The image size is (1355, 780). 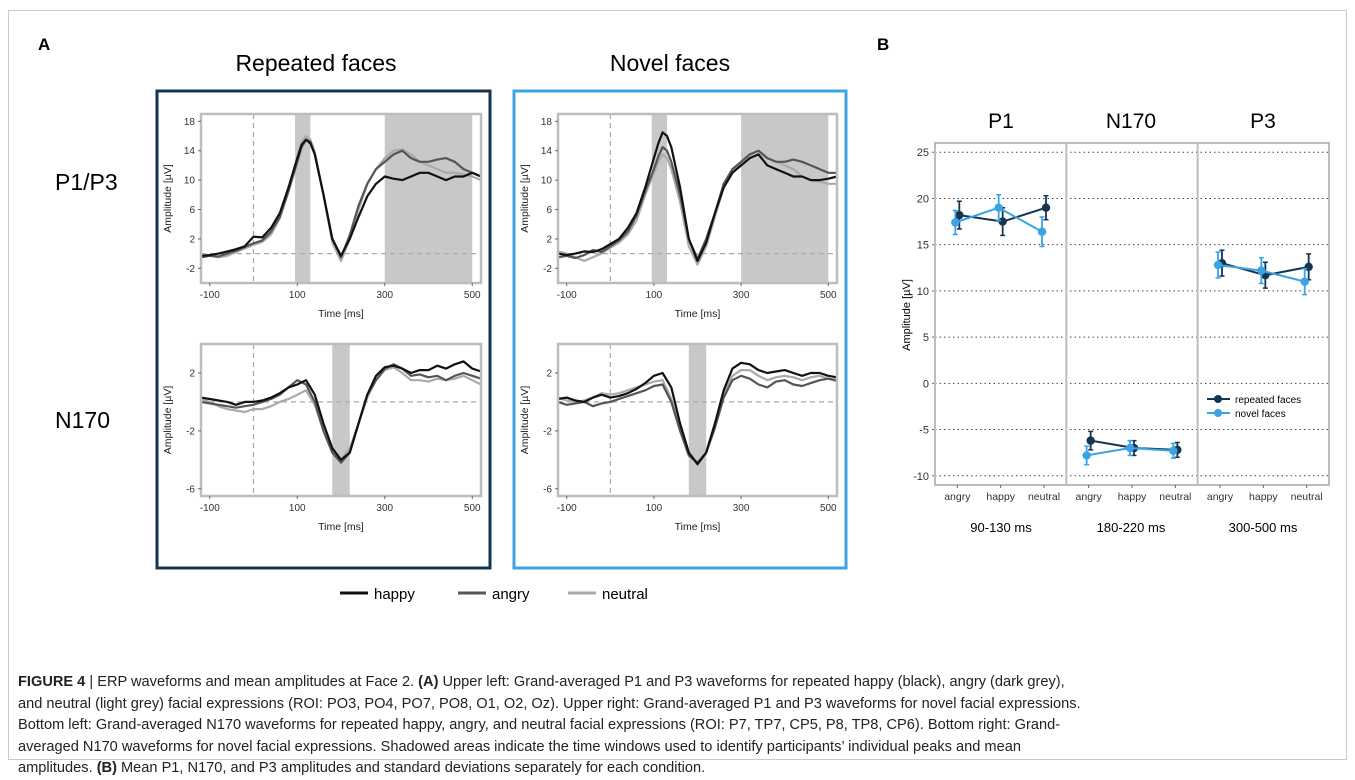 What do you see at coordinates (923, 246) in the screenshot?
I see `y-tick-label: 15` at bounding box center [923, 246].